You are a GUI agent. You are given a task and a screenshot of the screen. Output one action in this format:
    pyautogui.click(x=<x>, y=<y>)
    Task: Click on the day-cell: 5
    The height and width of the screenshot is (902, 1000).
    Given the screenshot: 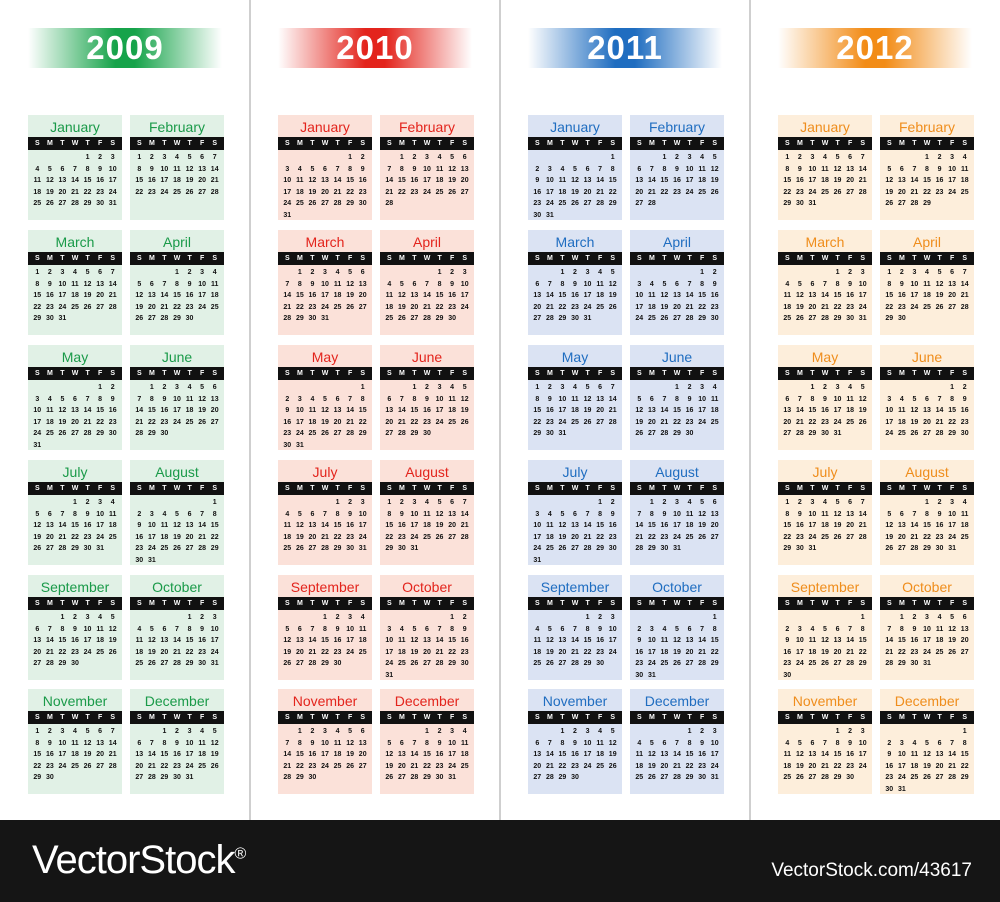 What is the action you would take?
    pyautogui.click(x=714, y=157)
    